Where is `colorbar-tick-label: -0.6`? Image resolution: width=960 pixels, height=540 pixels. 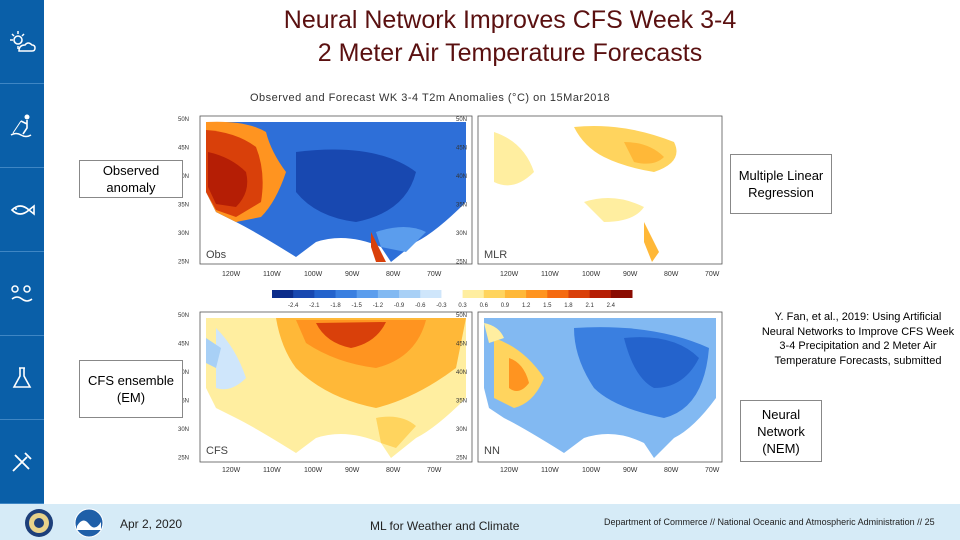
colorbar-tick-label: -0.6 is located at coordinates (420, 306).